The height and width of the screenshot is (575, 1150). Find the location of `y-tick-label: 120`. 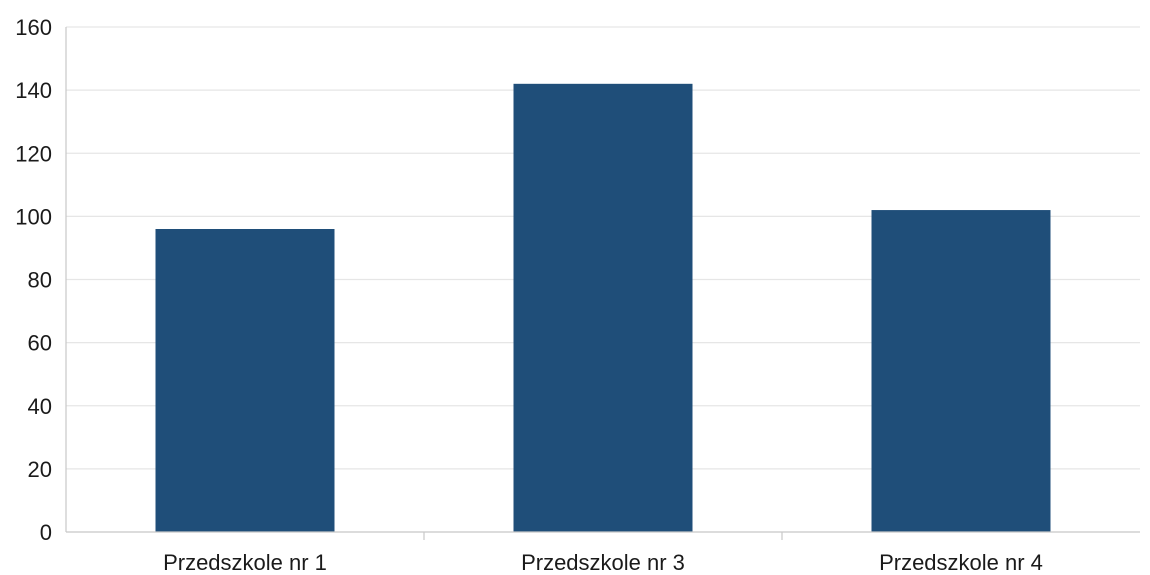

y-tick-label: 120 is located at coordinates (33, 153).